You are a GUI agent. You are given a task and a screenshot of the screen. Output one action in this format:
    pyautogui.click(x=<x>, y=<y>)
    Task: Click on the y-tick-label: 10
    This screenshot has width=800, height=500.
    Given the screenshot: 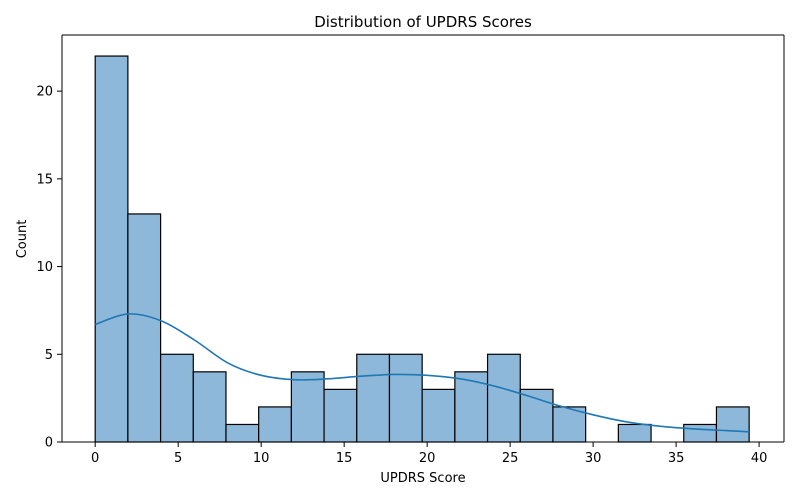 What is the action you would take?
    pyautogui.click(x=44, y=267)
    